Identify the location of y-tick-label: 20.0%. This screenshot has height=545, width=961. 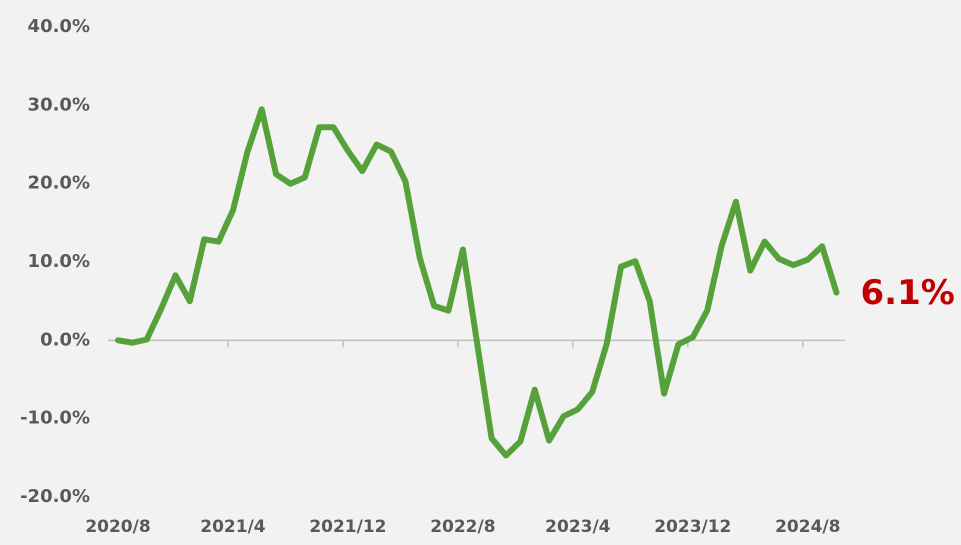
(59, 183).